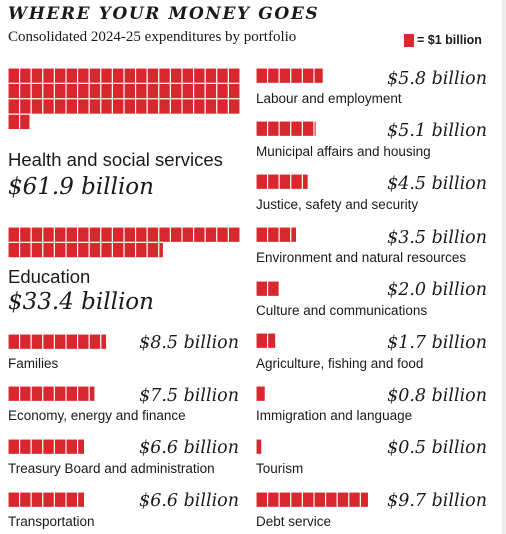 The width and height of the screenshot is (506, 534). What do you see at coordinates (504, 267) in the screenshot?
I see `scrollbar` at bounding box center [504, 267].